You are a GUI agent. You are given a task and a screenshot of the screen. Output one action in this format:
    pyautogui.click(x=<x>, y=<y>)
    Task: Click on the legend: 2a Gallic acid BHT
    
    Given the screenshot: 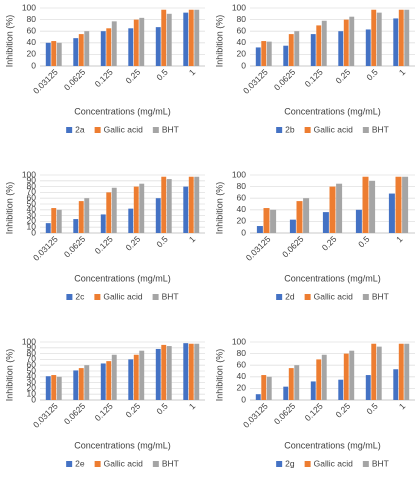 What is the action you would take?
    pyautogui.click(x=122, y=129)
    